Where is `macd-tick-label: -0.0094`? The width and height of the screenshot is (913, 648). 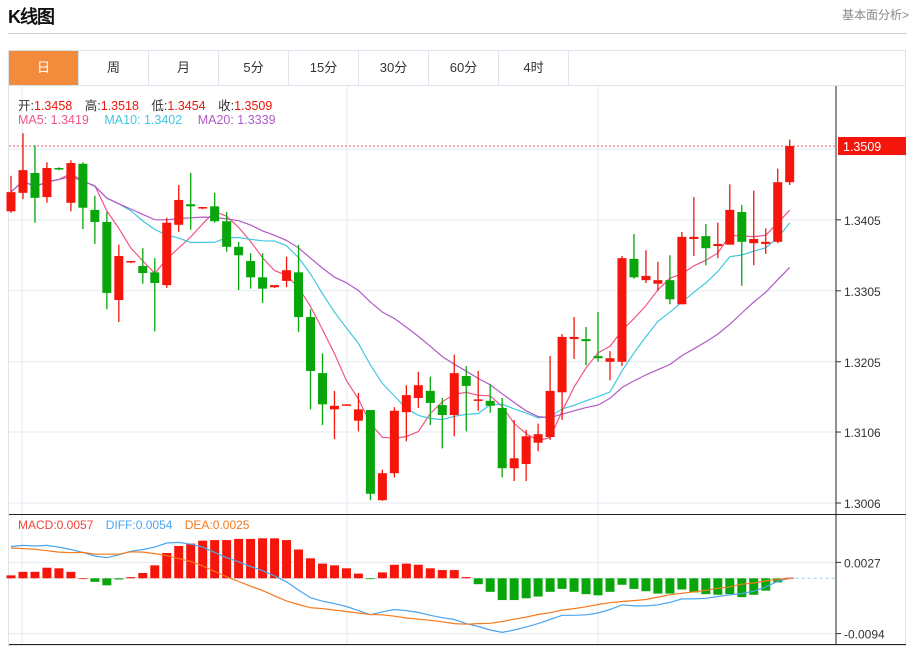
macd-tick-label: -0.0094 is located at coordinates (864, 635).